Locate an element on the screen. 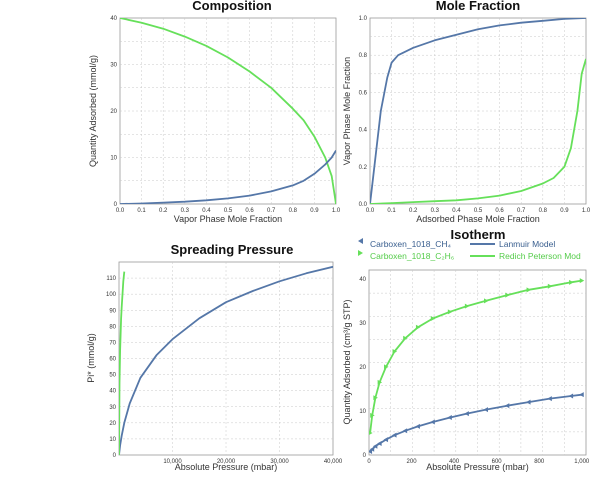 The height and width of the screenshot is (477, 600). x-axis-label: Vapor Phase Mole Fraction is located at coordinates (228, 219).